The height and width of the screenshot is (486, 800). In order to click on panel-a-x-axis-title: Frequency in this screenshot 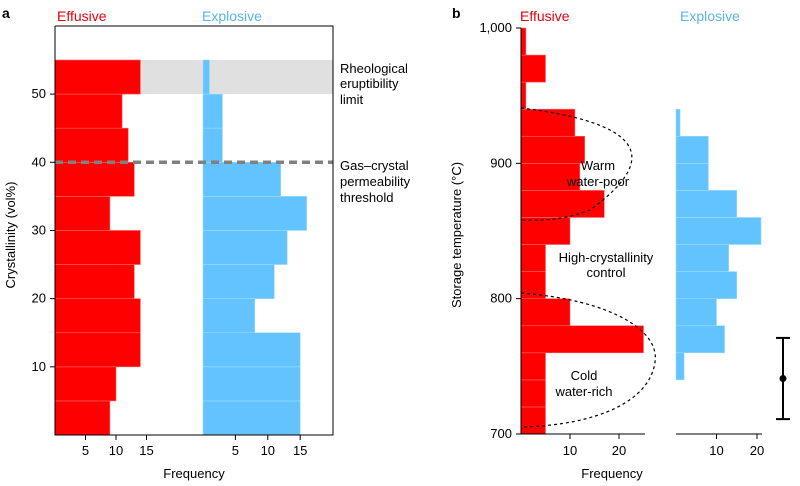, I will do `click(194, 473)`.